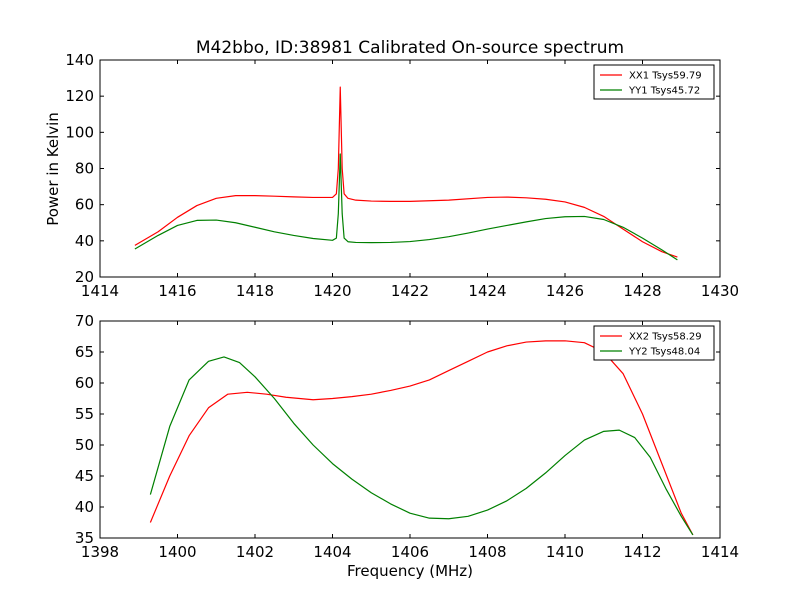  What do you see at coordinates (720, 291) in the screenshot?
I see `top-chart-xtick-label: 1430` at bounding box center [720, 291].